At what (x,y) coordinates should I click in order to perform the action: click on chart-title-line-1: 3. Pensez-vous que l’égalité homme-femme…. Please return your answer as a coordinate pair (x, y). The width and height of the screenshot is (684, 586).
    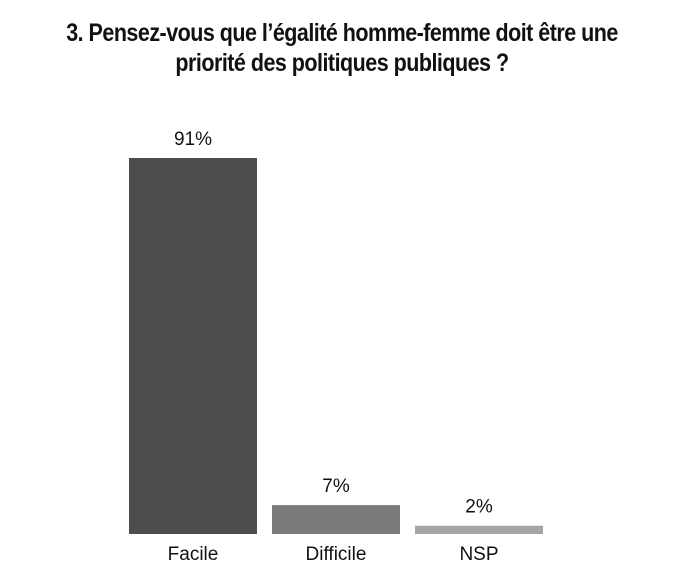
    Looking at the image, I should click on (342, 33).